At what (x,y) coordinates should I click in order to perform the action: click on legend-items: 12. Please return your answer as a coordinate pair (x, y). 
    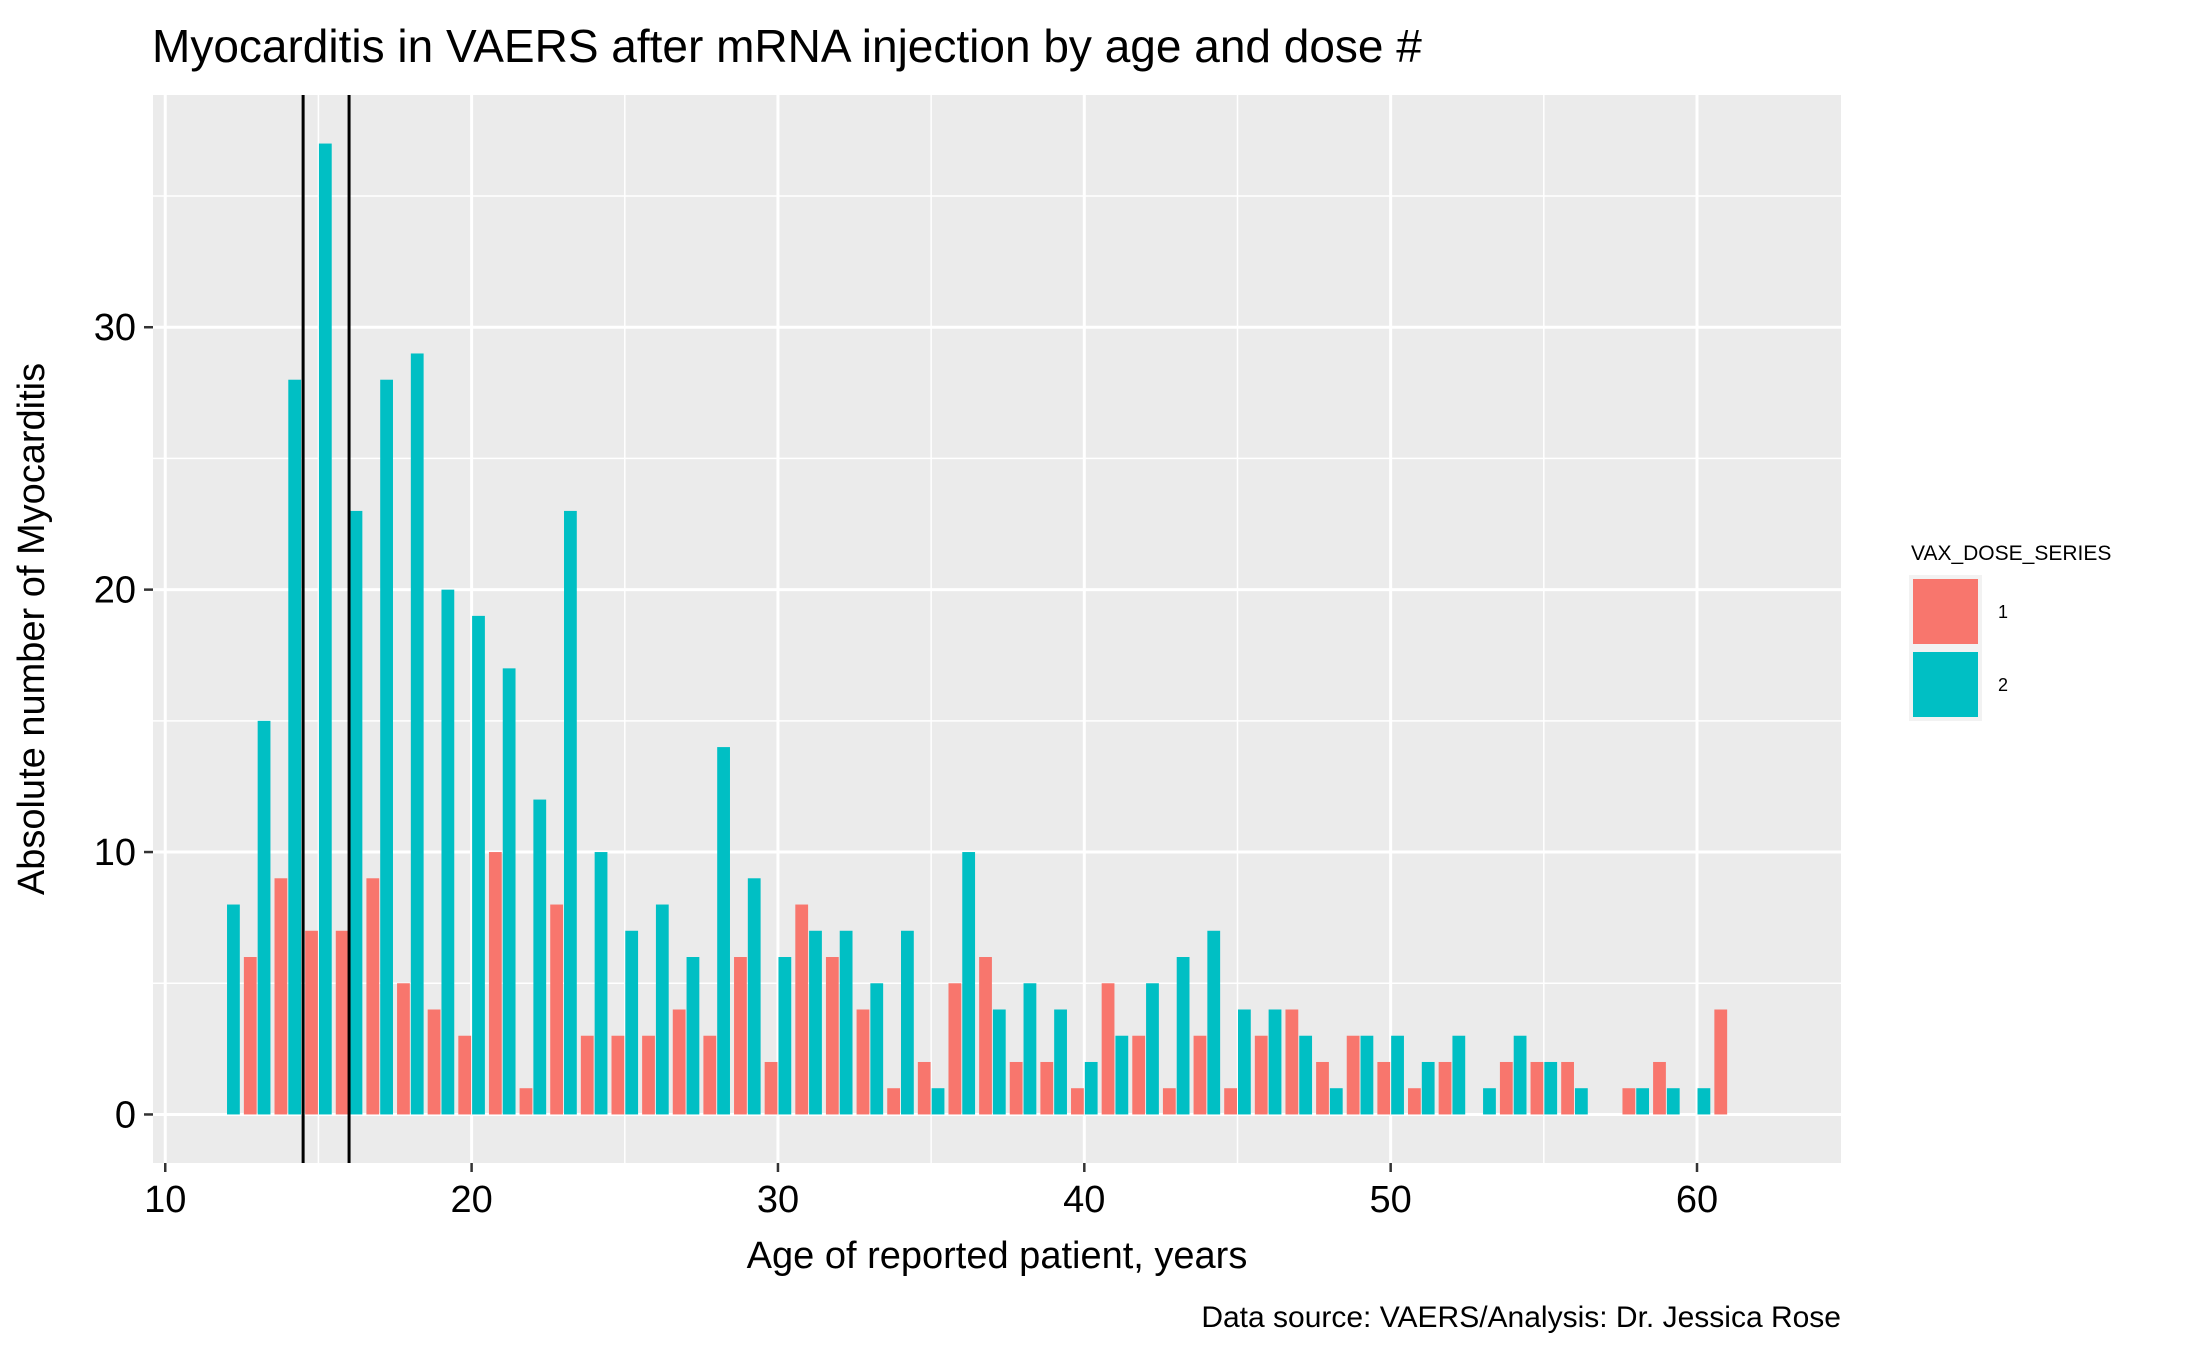
    Looking at the image, I should click on (1958, 648).